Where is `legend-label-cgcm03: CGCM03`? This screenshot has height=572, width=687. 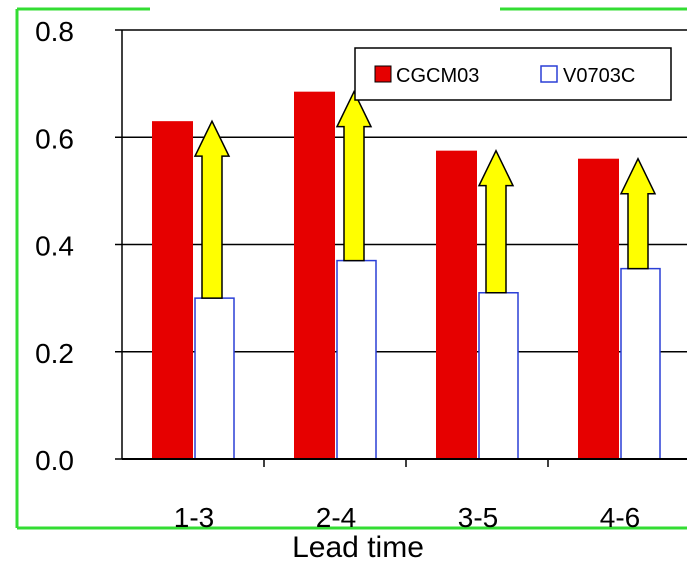
legend-label-cgcm03: CGCM03 is located at coordinates (437, 76).